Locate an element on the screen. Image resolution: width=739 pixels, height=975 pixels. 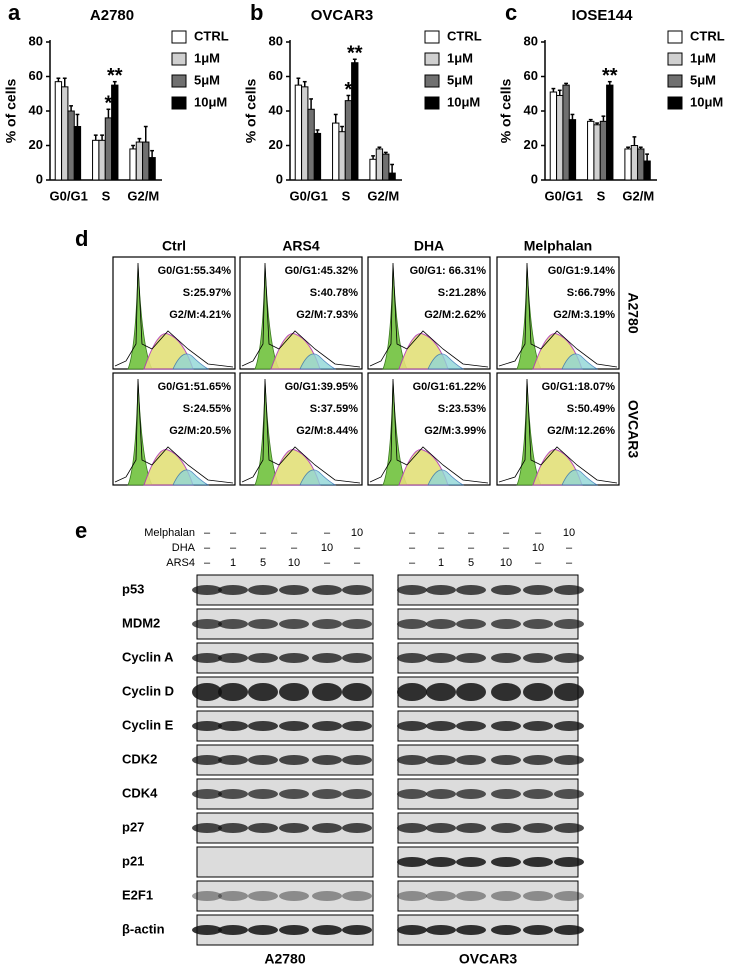
phase-percentage: G2/M:8.44% is located at coordinates (327, 431).